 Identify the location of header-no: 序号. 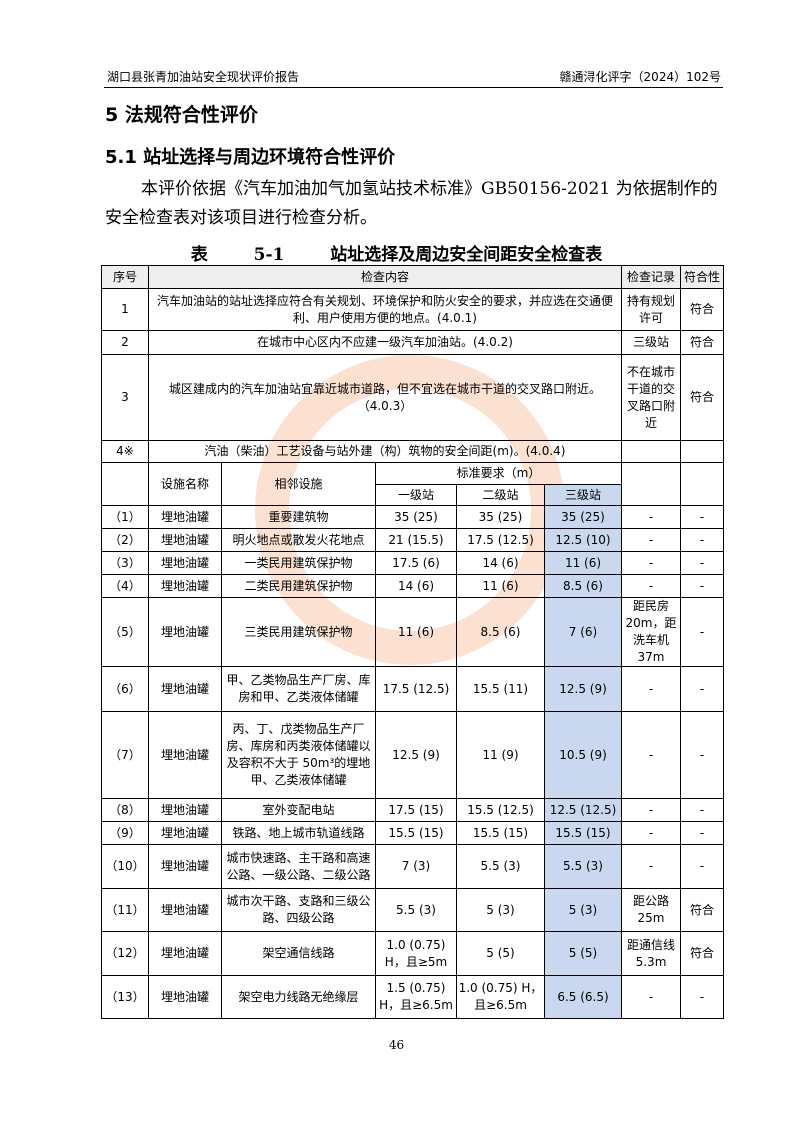
(125, 277).